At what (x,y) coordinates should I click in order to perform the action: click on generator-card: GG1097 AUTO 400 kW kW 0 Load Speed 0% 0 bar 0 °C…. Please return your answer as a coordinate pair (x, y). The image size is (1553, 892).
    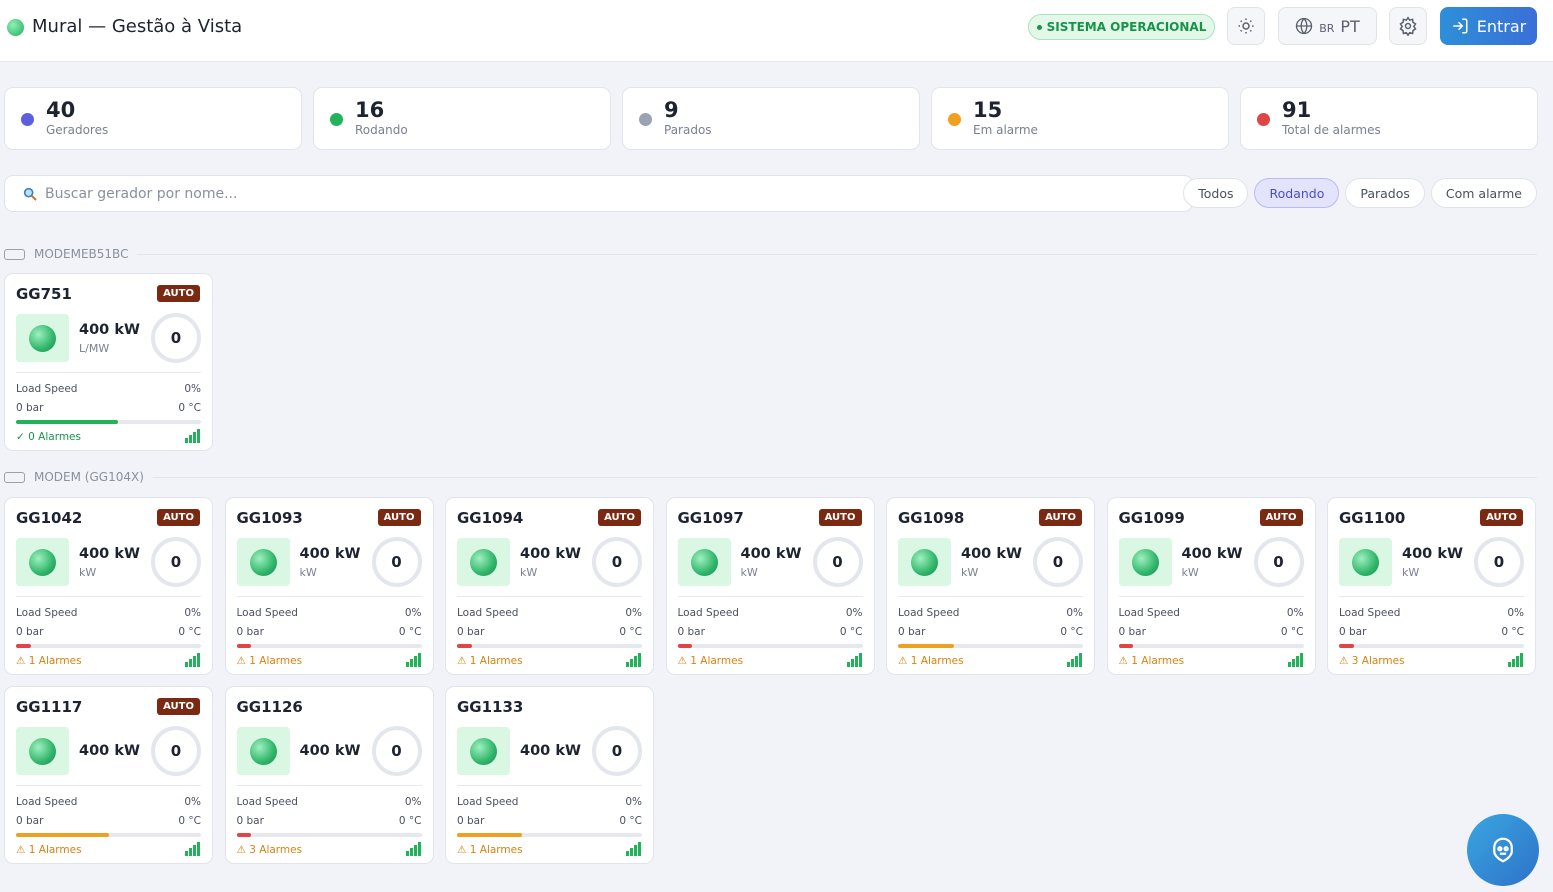
    Looking at the image, I should click on (770, 586).